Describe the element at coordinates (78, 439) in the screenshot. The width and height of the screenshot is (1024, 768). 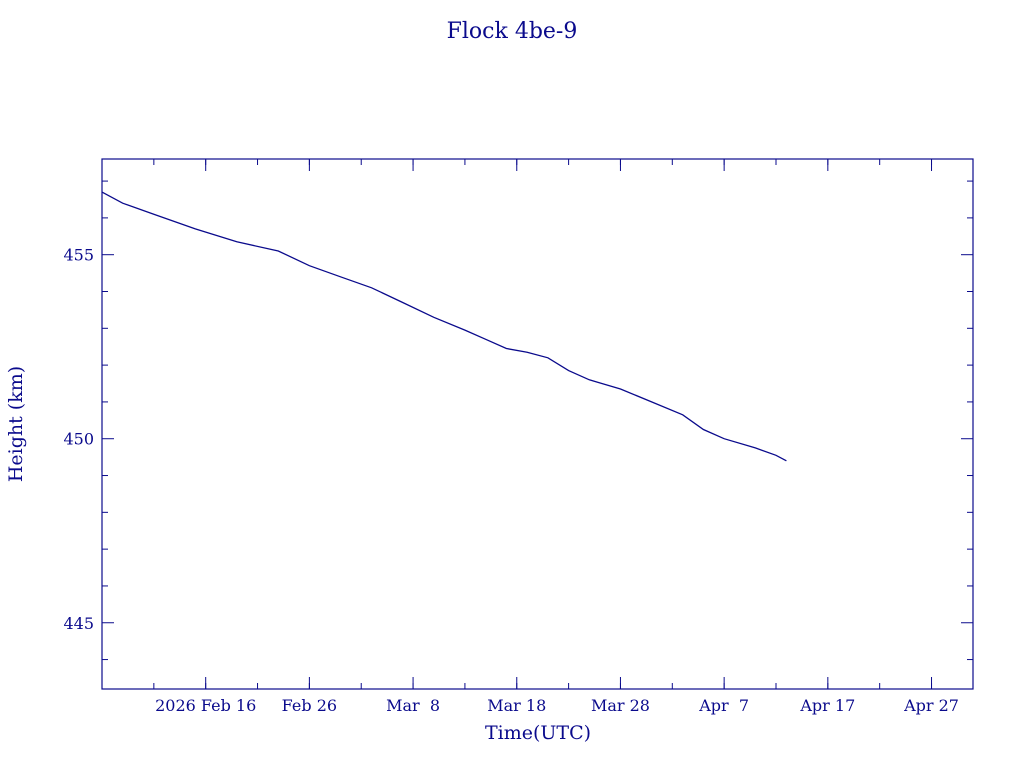
I see `y-tick-label: 450` at that location.